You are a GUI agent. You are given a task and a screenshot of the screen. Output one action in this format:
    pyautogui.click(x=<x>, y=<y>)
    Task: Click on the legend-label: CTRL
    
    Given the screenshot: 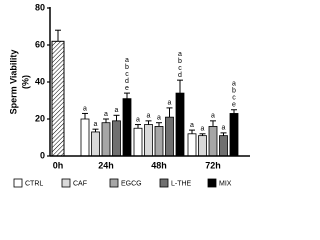 What is the action you would take?
    pyautogui.click(x=34, y=183)
    